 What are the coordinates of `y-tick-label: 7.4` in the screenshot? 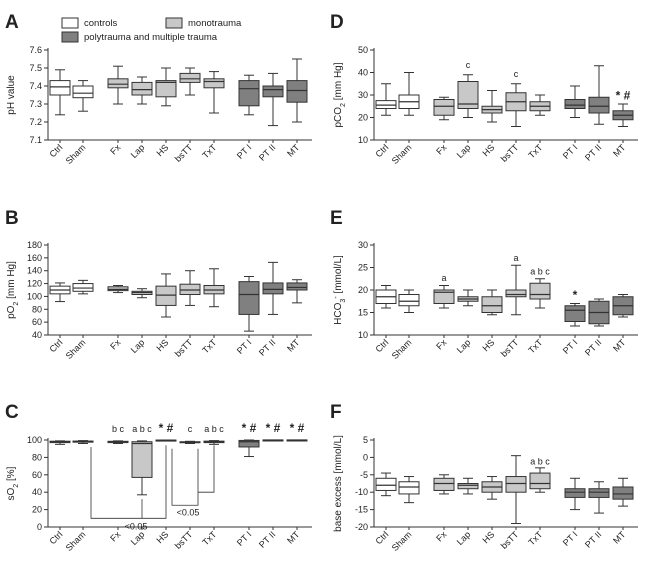 It's located at (35, 86).